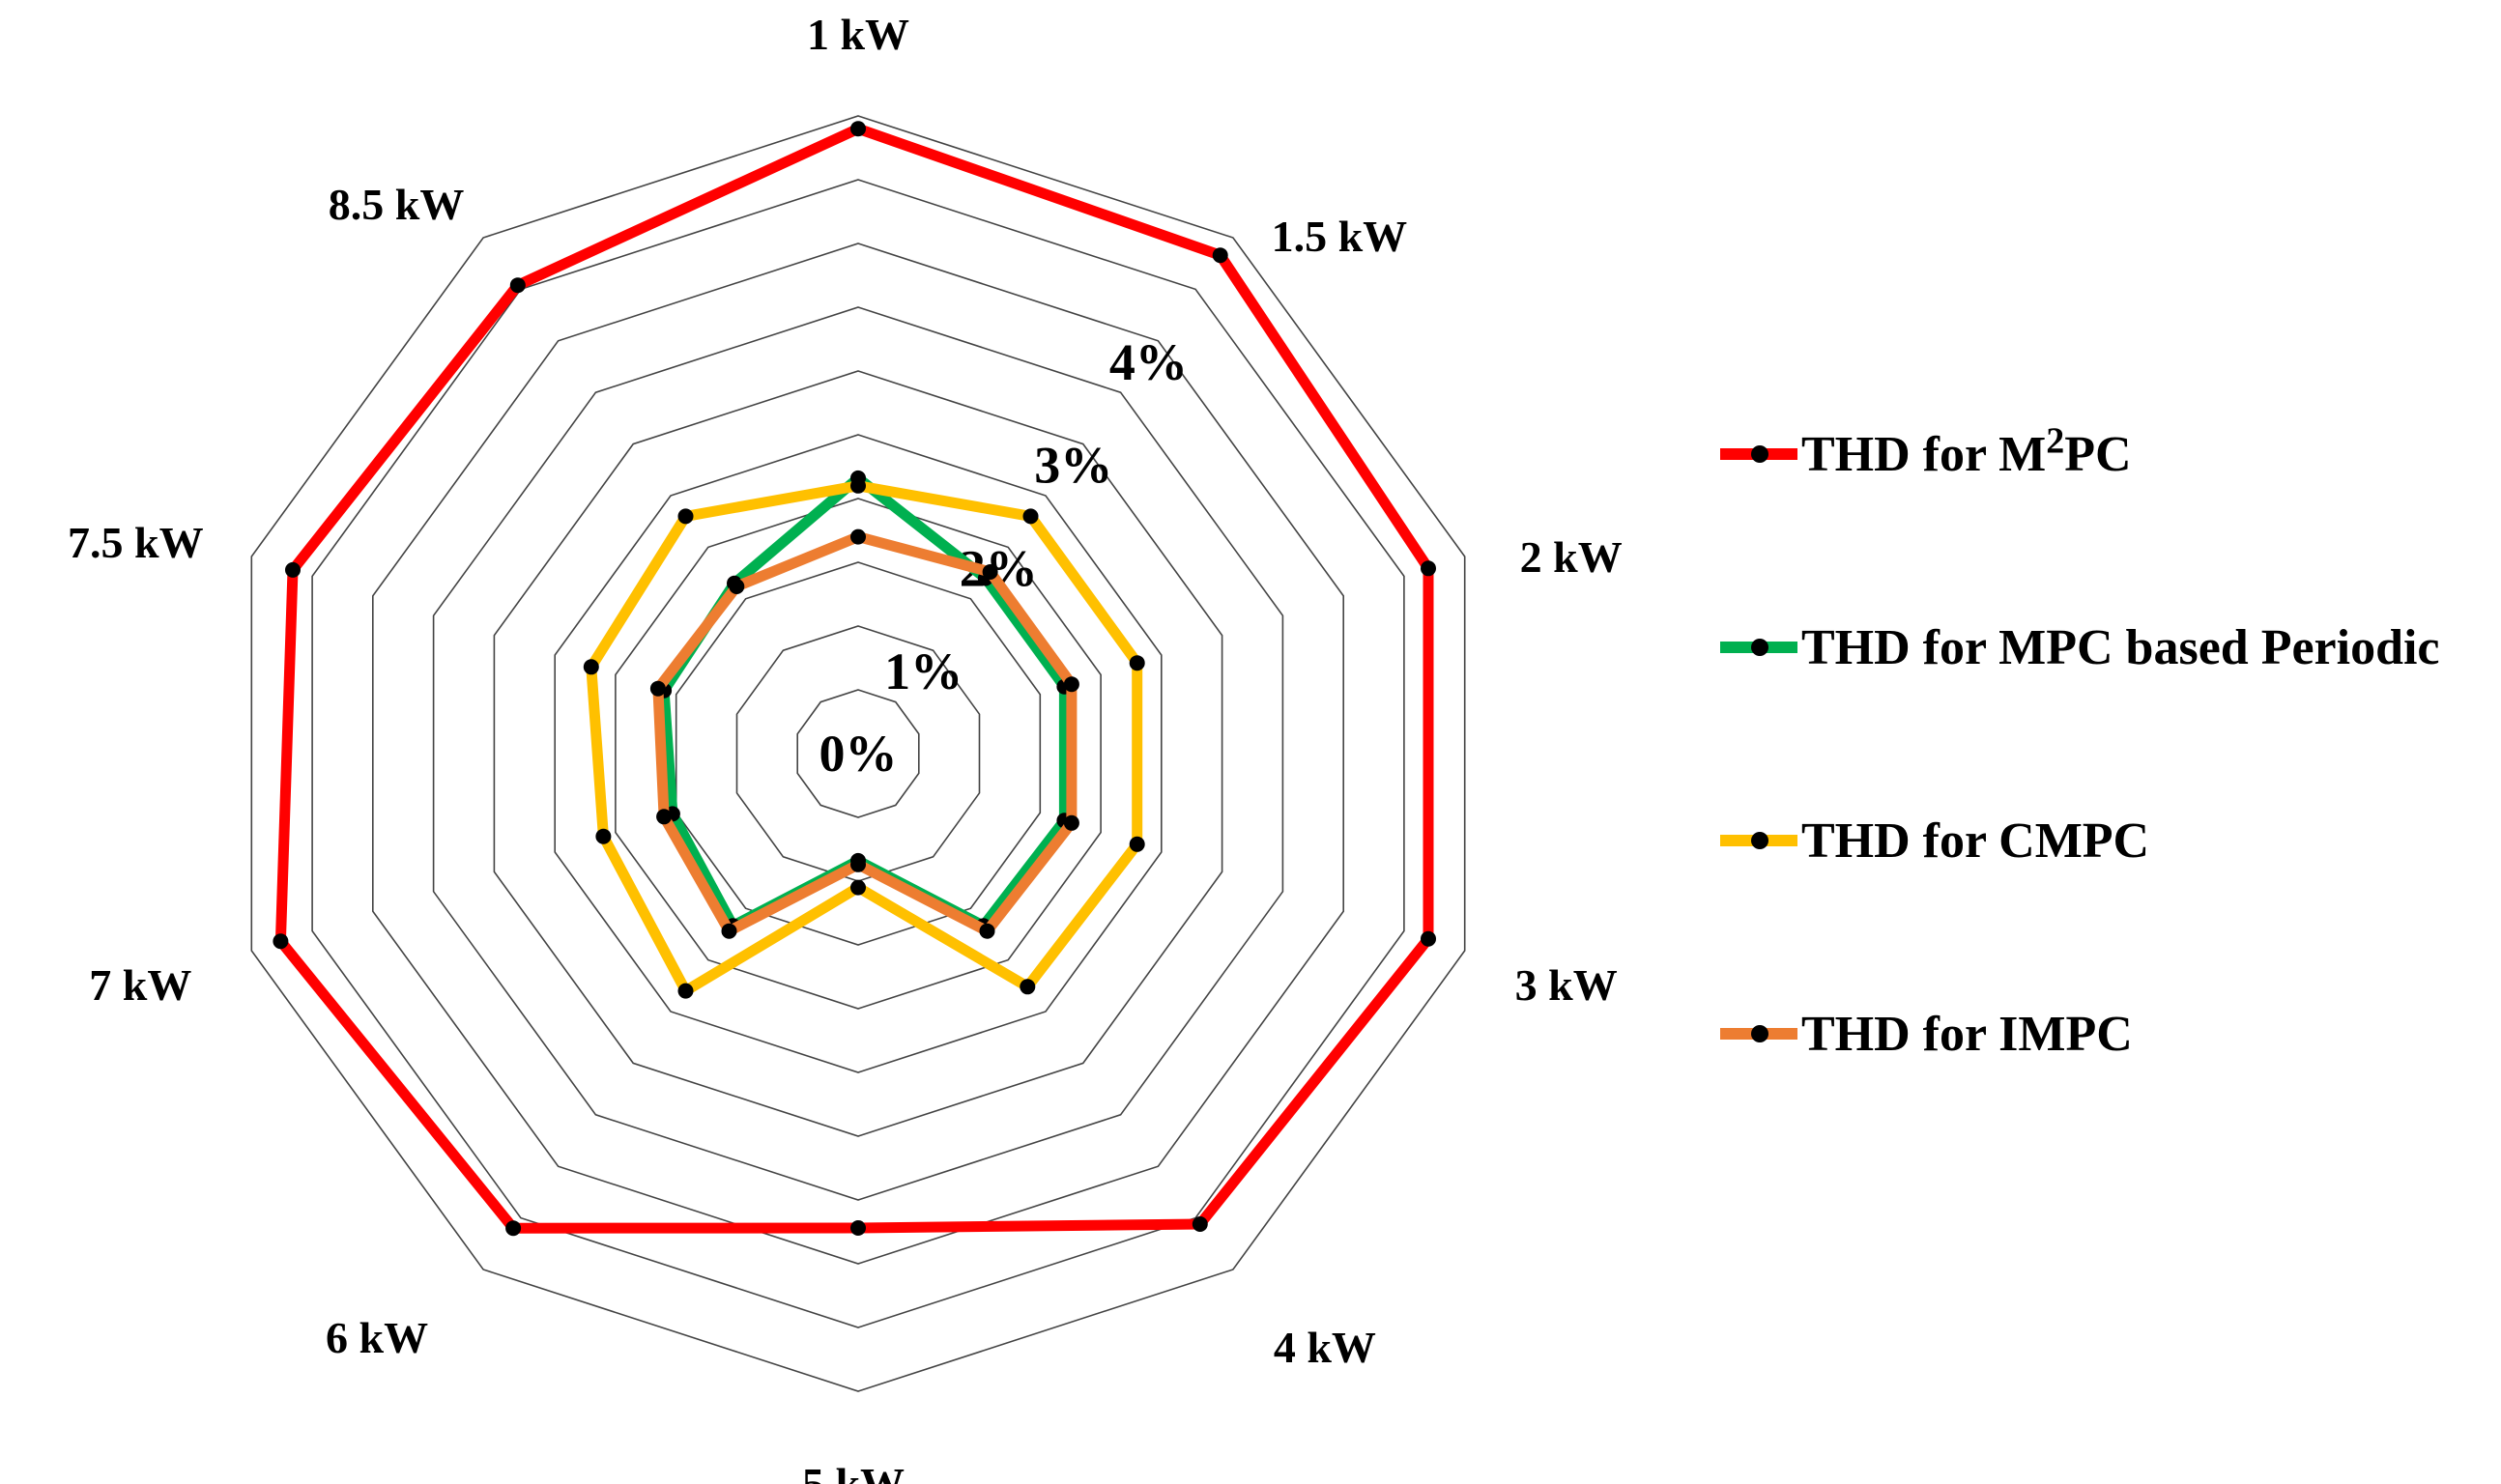  I want to click on ring-label: 4%, so click(1148, 362).